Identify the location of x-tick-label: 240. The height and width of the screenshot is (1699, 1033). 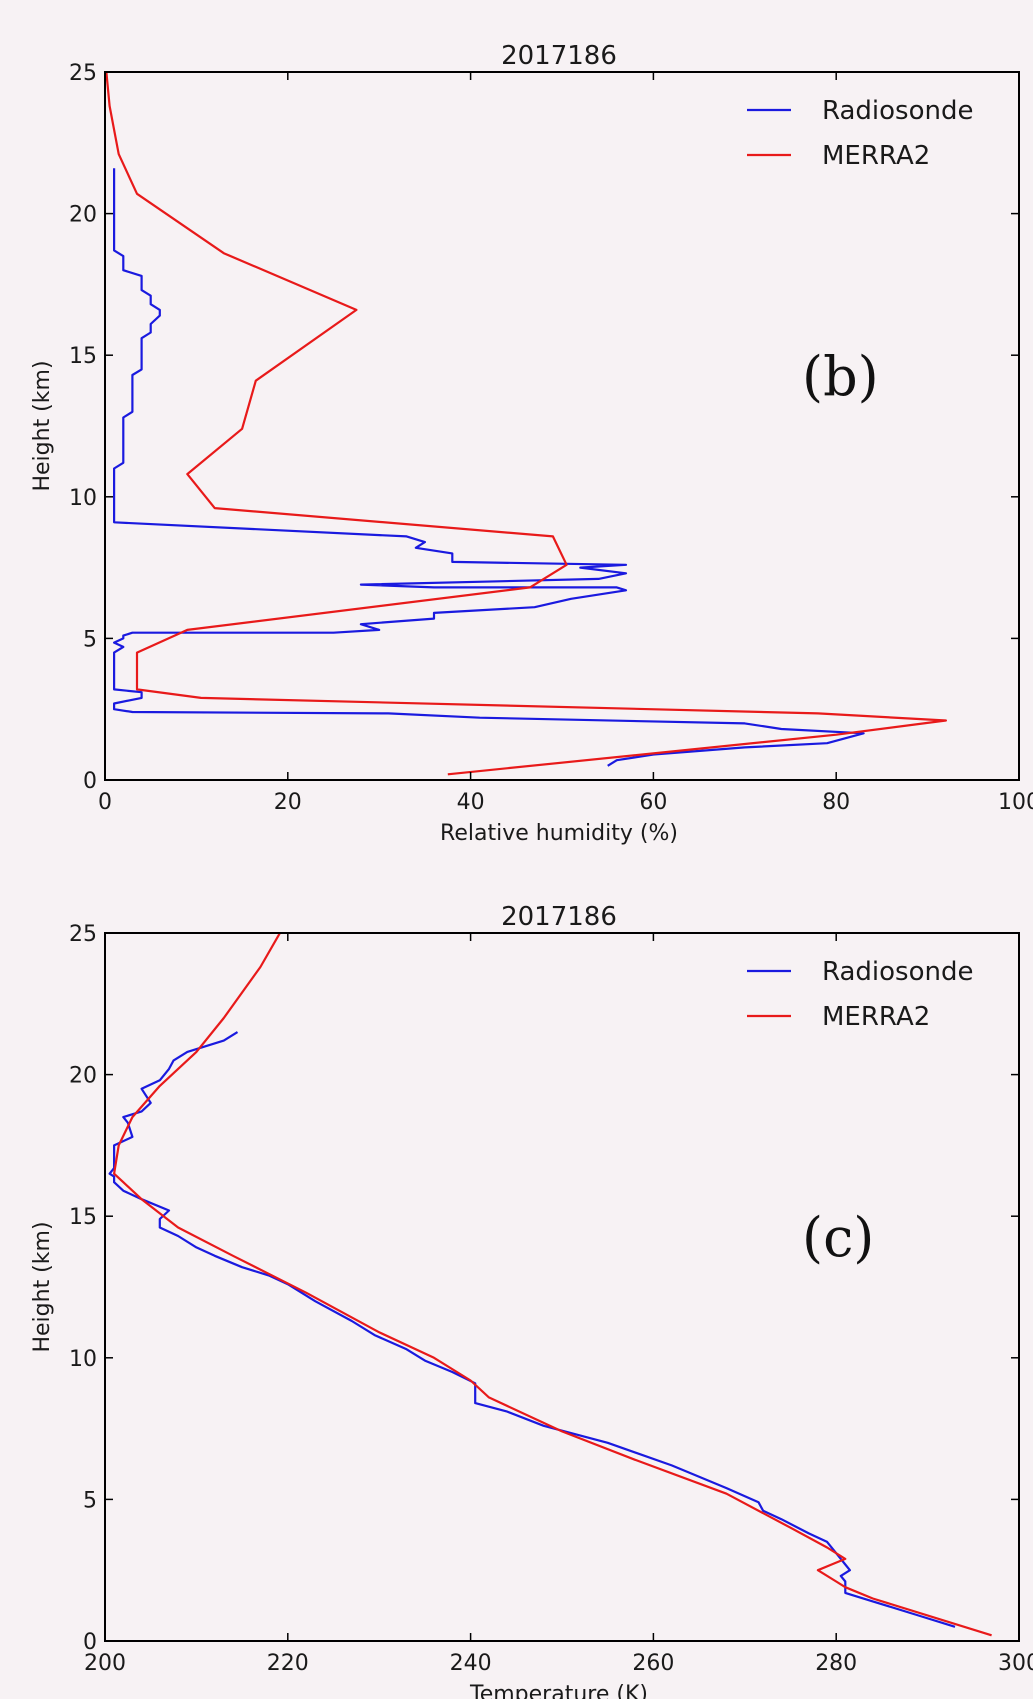
(471, 1663).